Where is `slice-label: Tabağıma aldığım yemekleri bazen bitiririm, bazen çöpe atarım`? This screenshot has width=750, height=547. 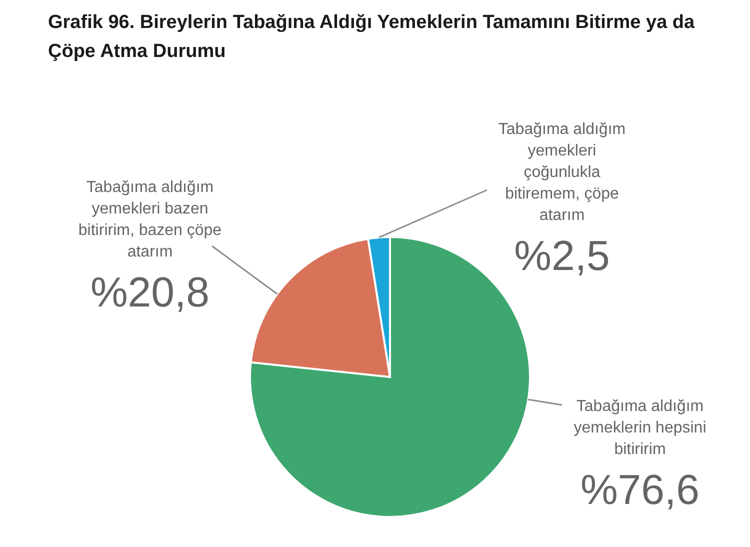 slice-label: Tabağıma aldığım yemekleri bazen bitiririm, bazen çöpe atarım is located at coordinates (150, 219).